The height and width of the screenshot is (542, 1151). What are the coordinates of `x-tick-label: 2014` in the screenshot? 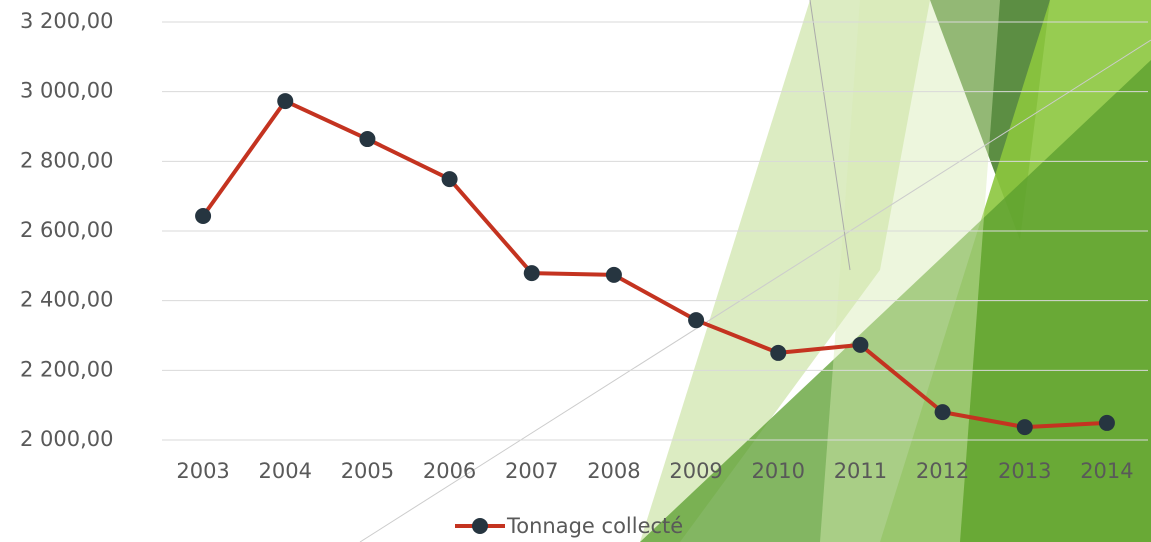 It's located at (1106, 471).